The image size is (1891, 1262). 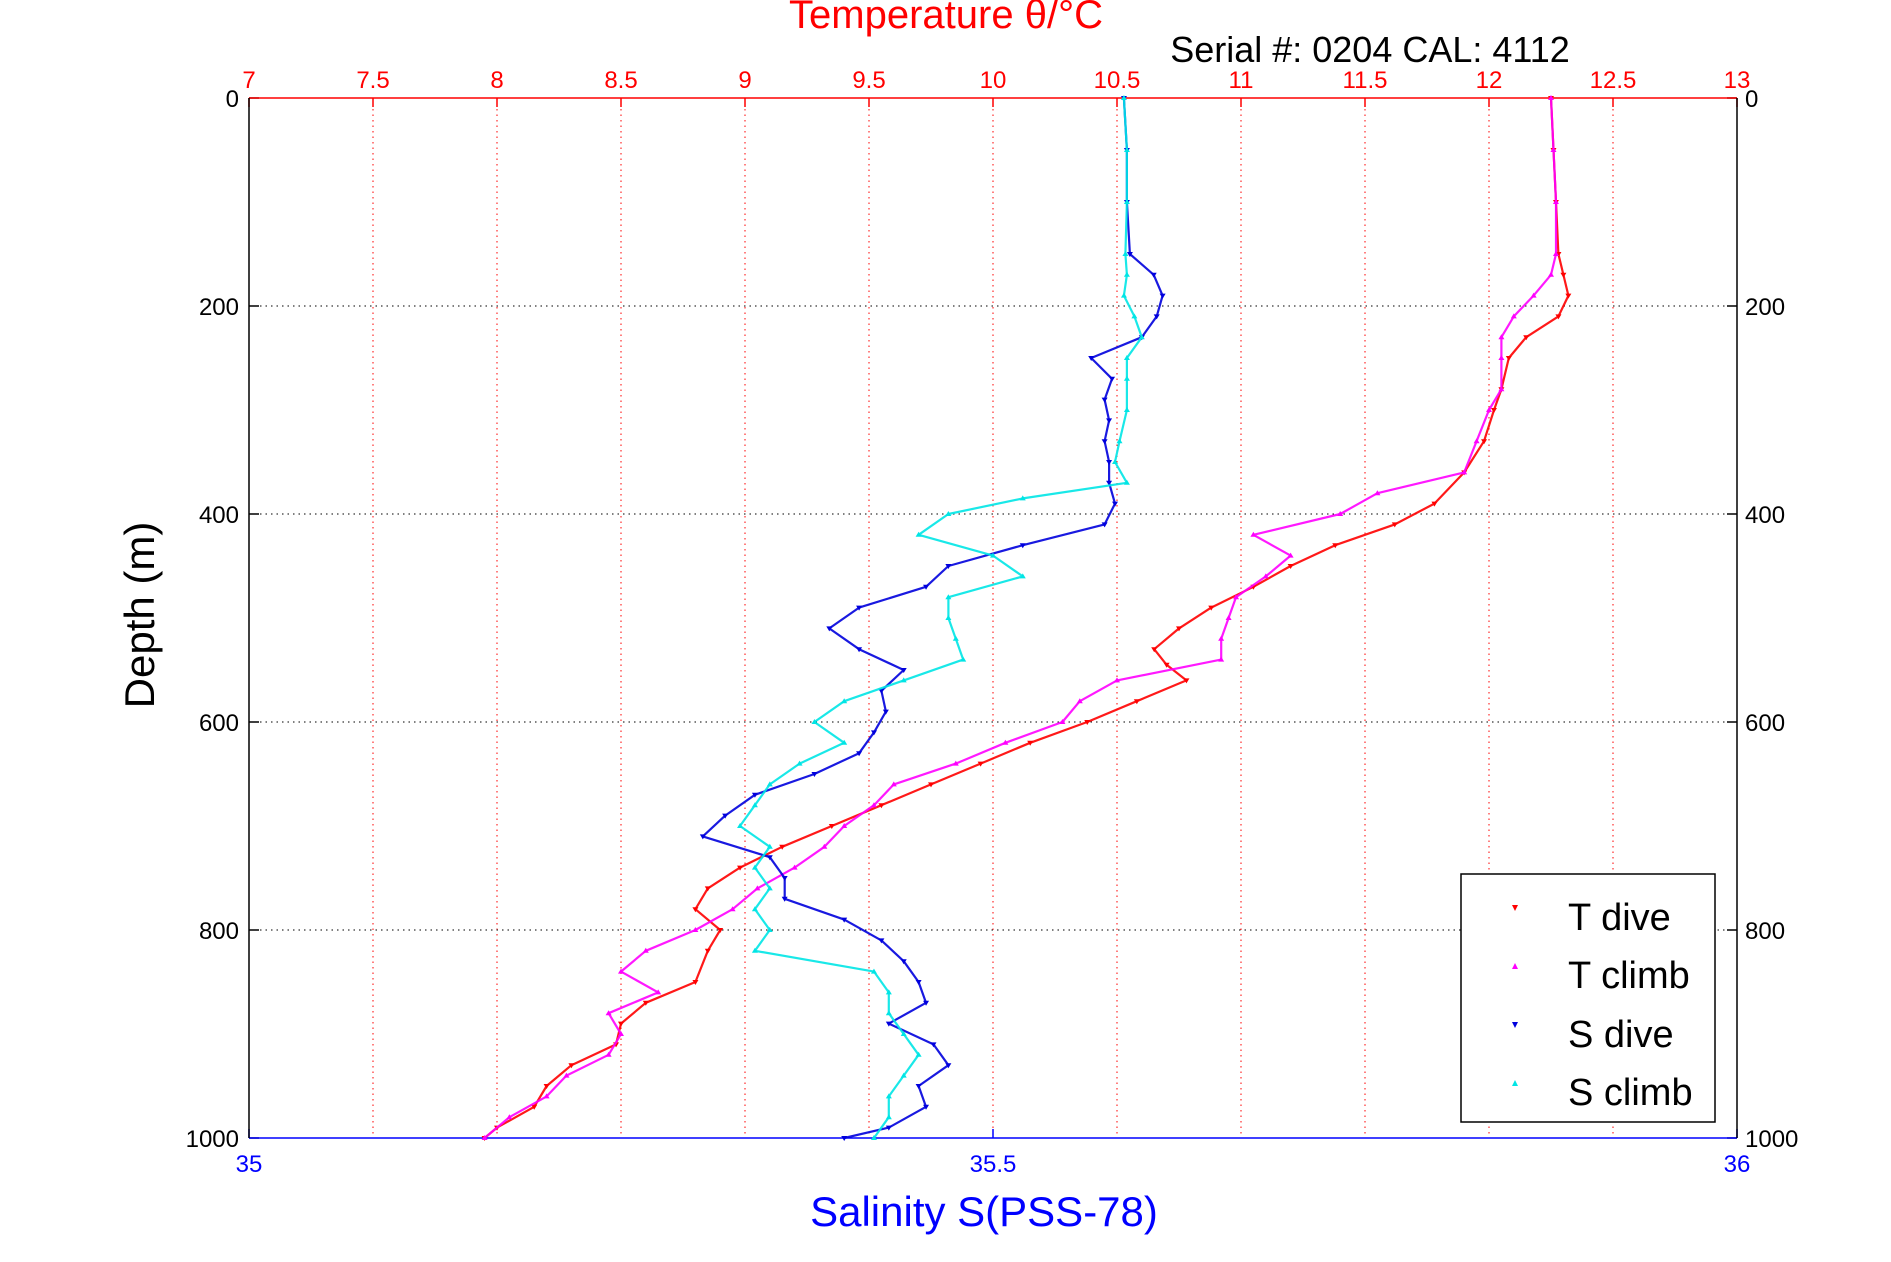 I want to click on legend-marker-t-dive, so click(x=1515, y=908).